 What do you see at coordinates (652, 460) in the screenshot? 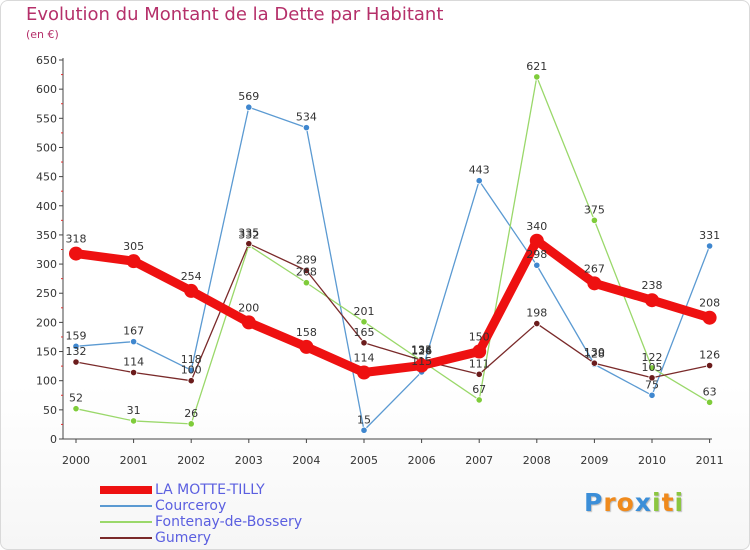
I see `x-tick-label: 2010` at bounding box center [652, 460].